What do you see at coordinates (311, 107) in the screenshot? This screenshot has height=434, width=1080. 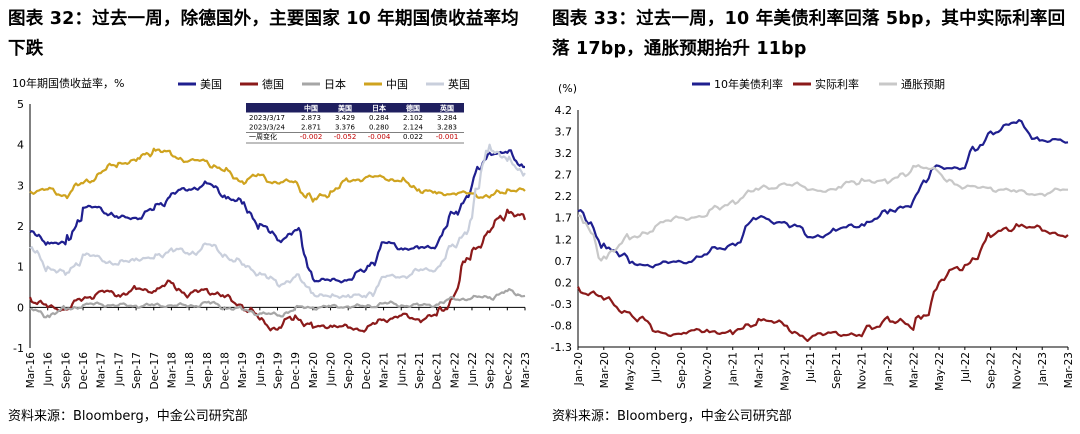 I see `table-header-1: 中国` at bounding box center [311, 107].